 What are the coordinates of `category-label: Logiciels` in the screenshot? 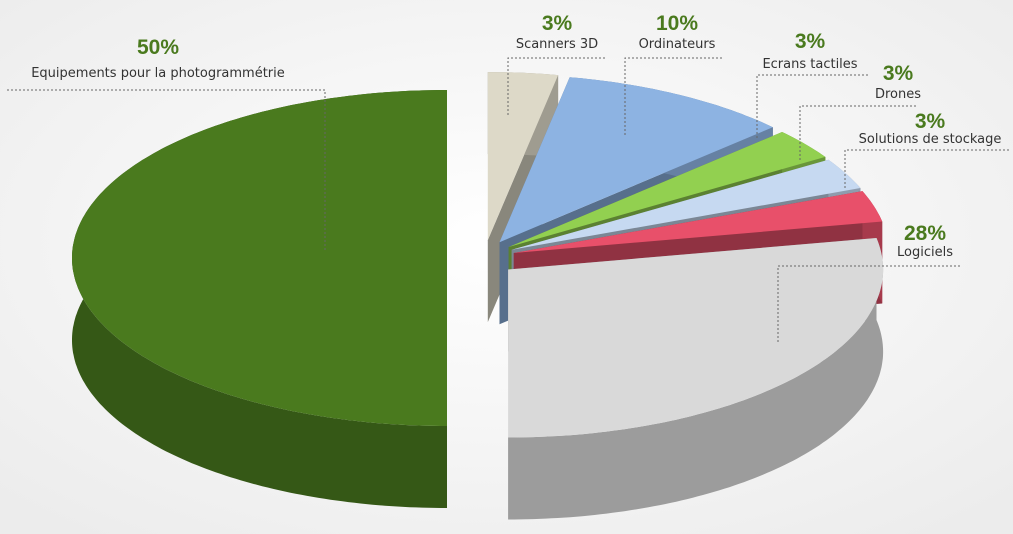 It's located at (925, 252).